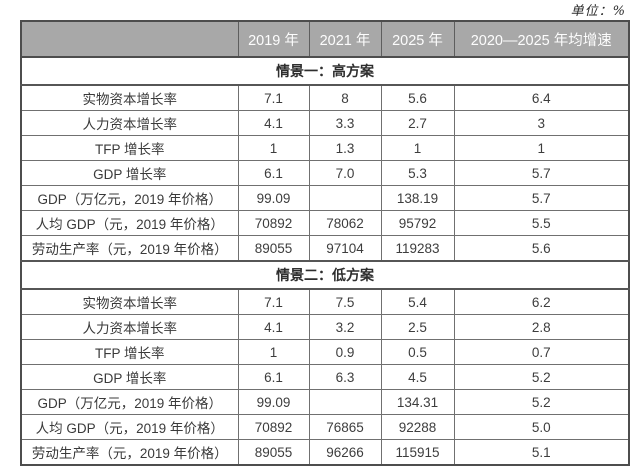 The width and height of the screenshot is (639, 468). What do you see at coordinates (129, 39) in the screenshot?
I see `header-indicator` at bounding box center [129, 39].